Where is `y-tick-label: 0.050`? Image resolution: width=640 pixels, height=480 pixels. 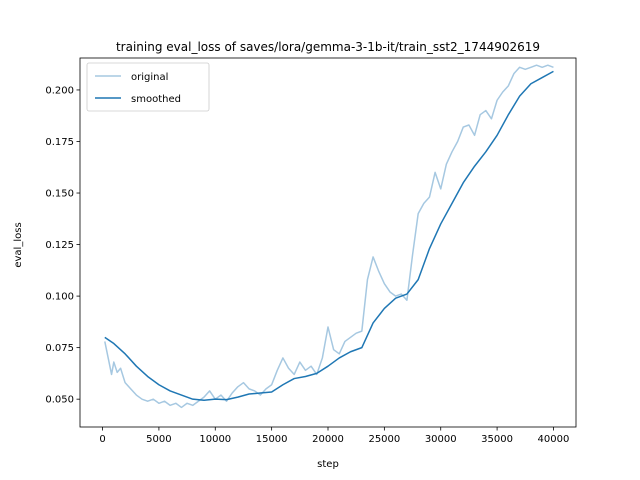
y-tick-label: 0.050 is located at coordinates (59, 400).